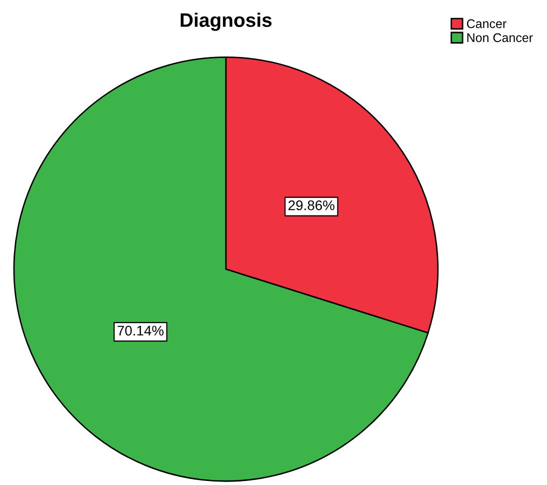  Describe the element at coordinates (141, 331) in the screenshot. I see `data-label: 70.14%` at that location.